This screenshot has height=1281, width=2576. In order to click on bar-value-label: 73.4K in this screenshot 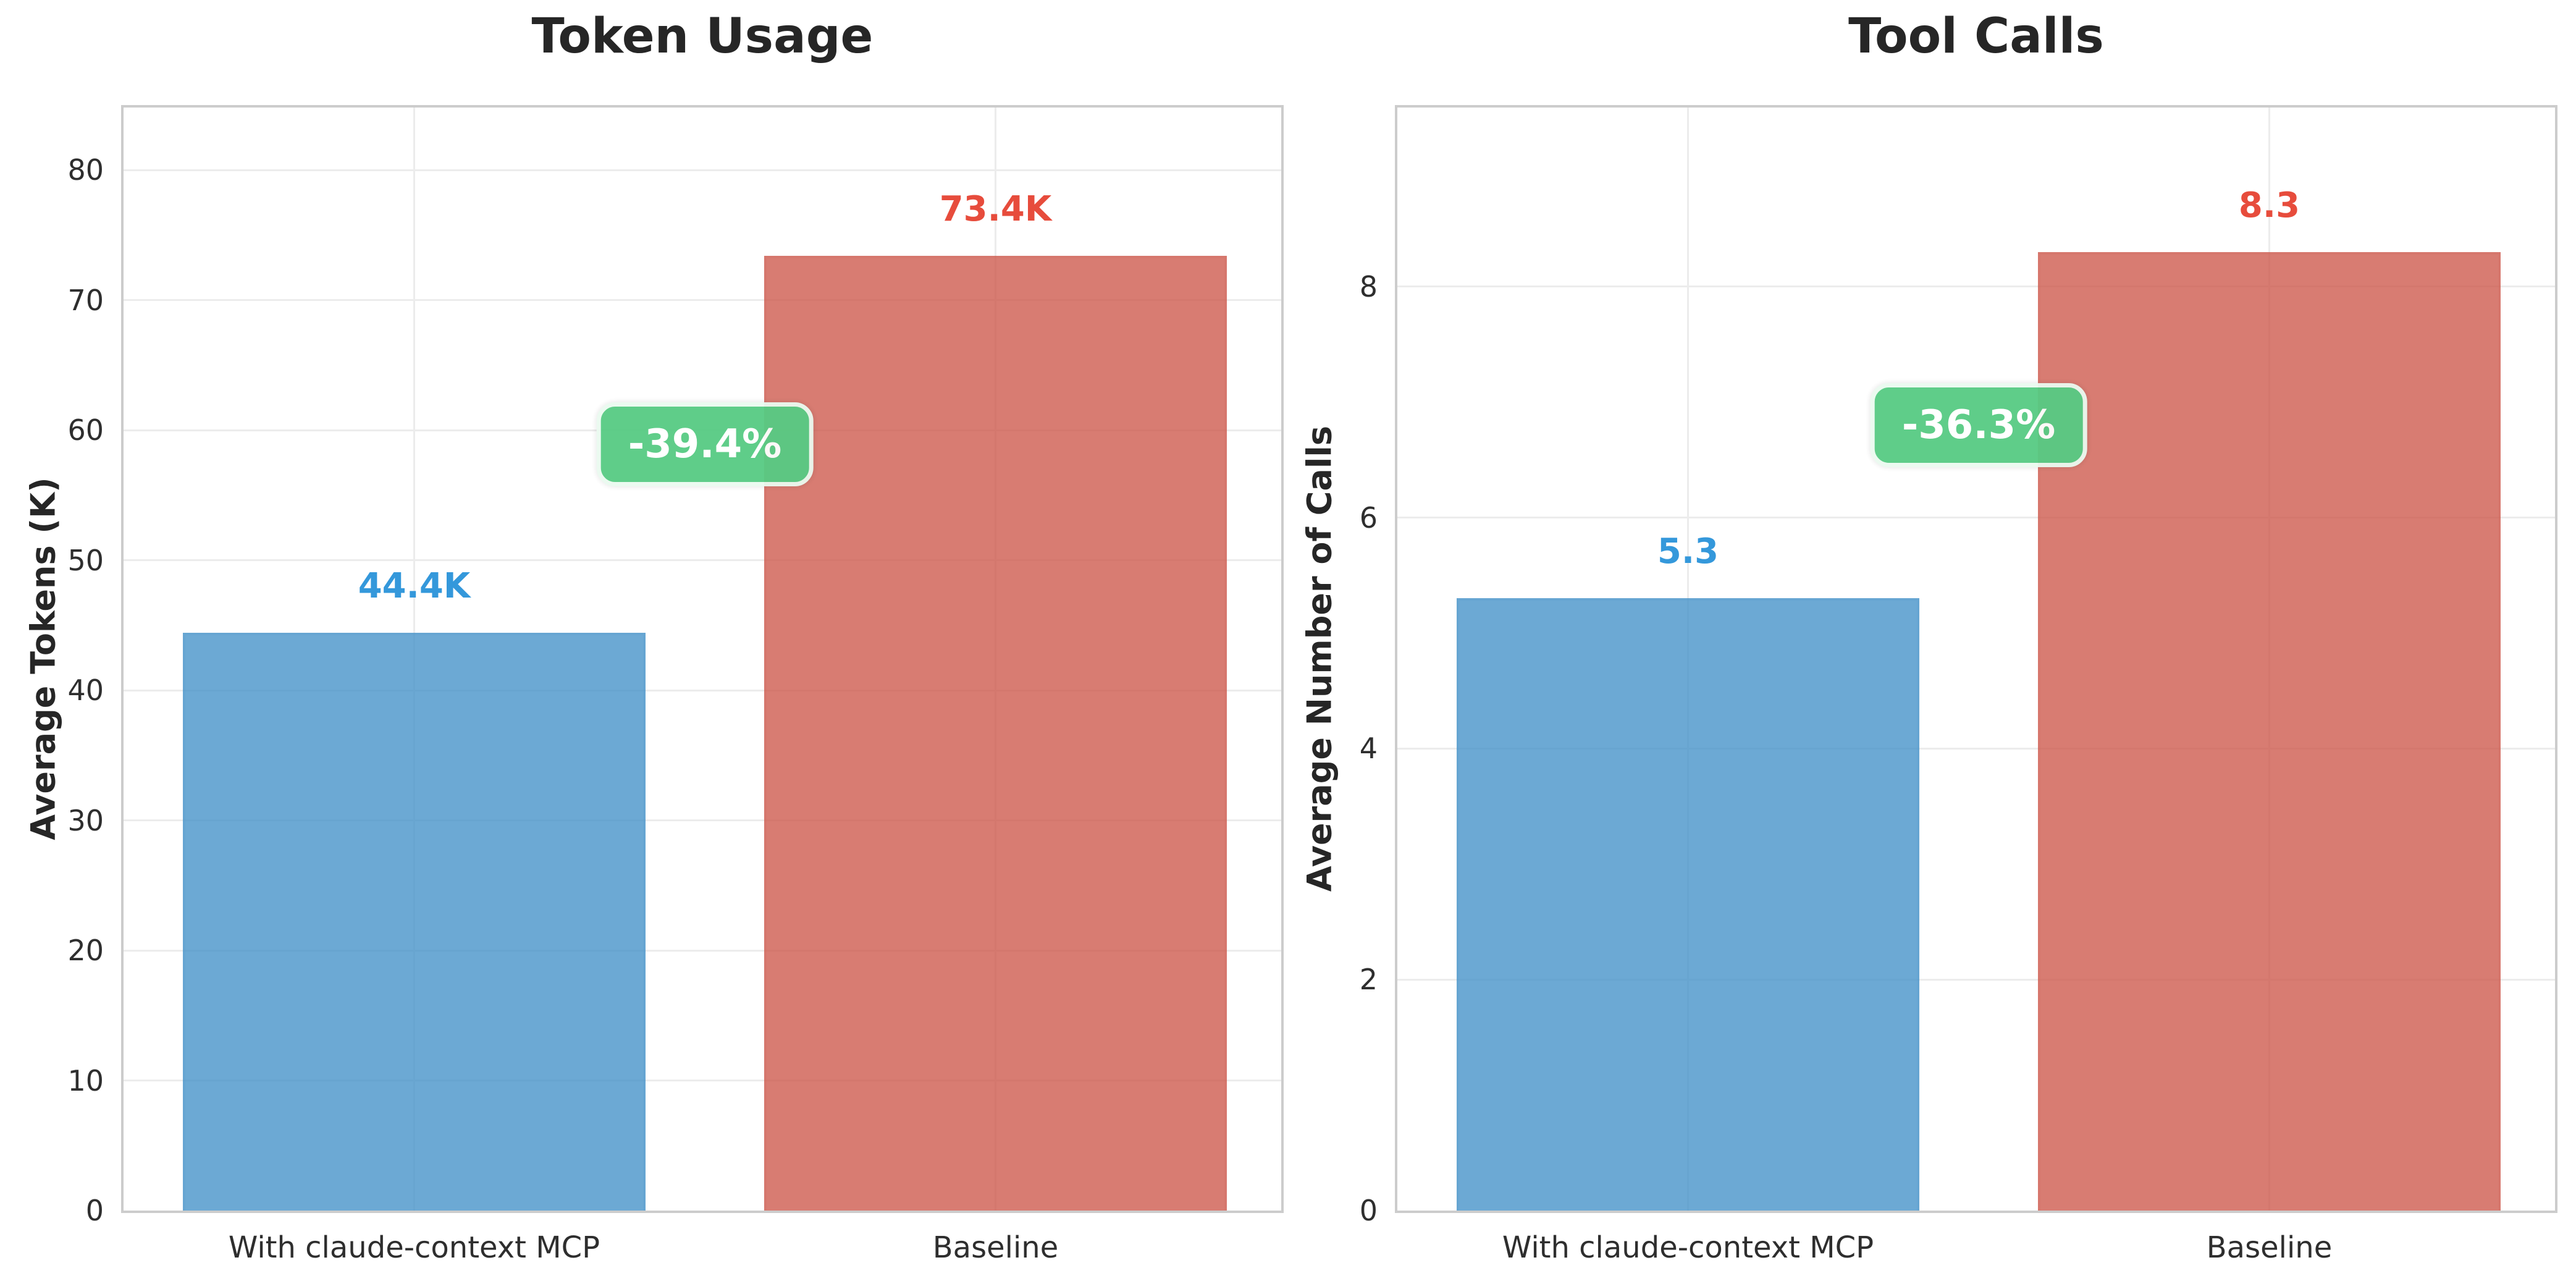, I will do `click(995, 208)`.